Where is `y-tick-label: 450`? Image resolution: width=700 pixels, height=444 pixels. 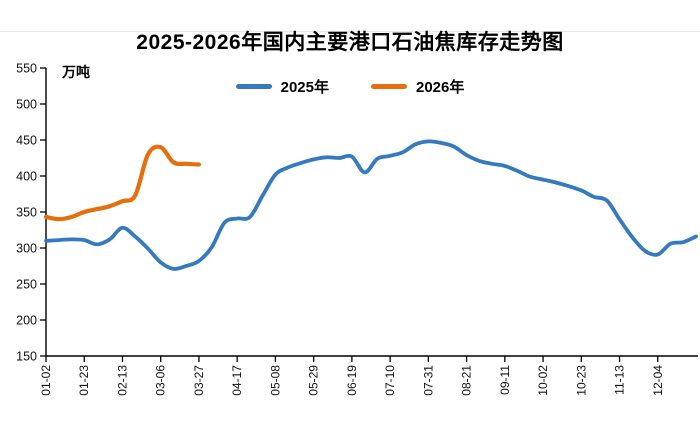 y-tick-label: 450 is located at coordinates (26, 141).